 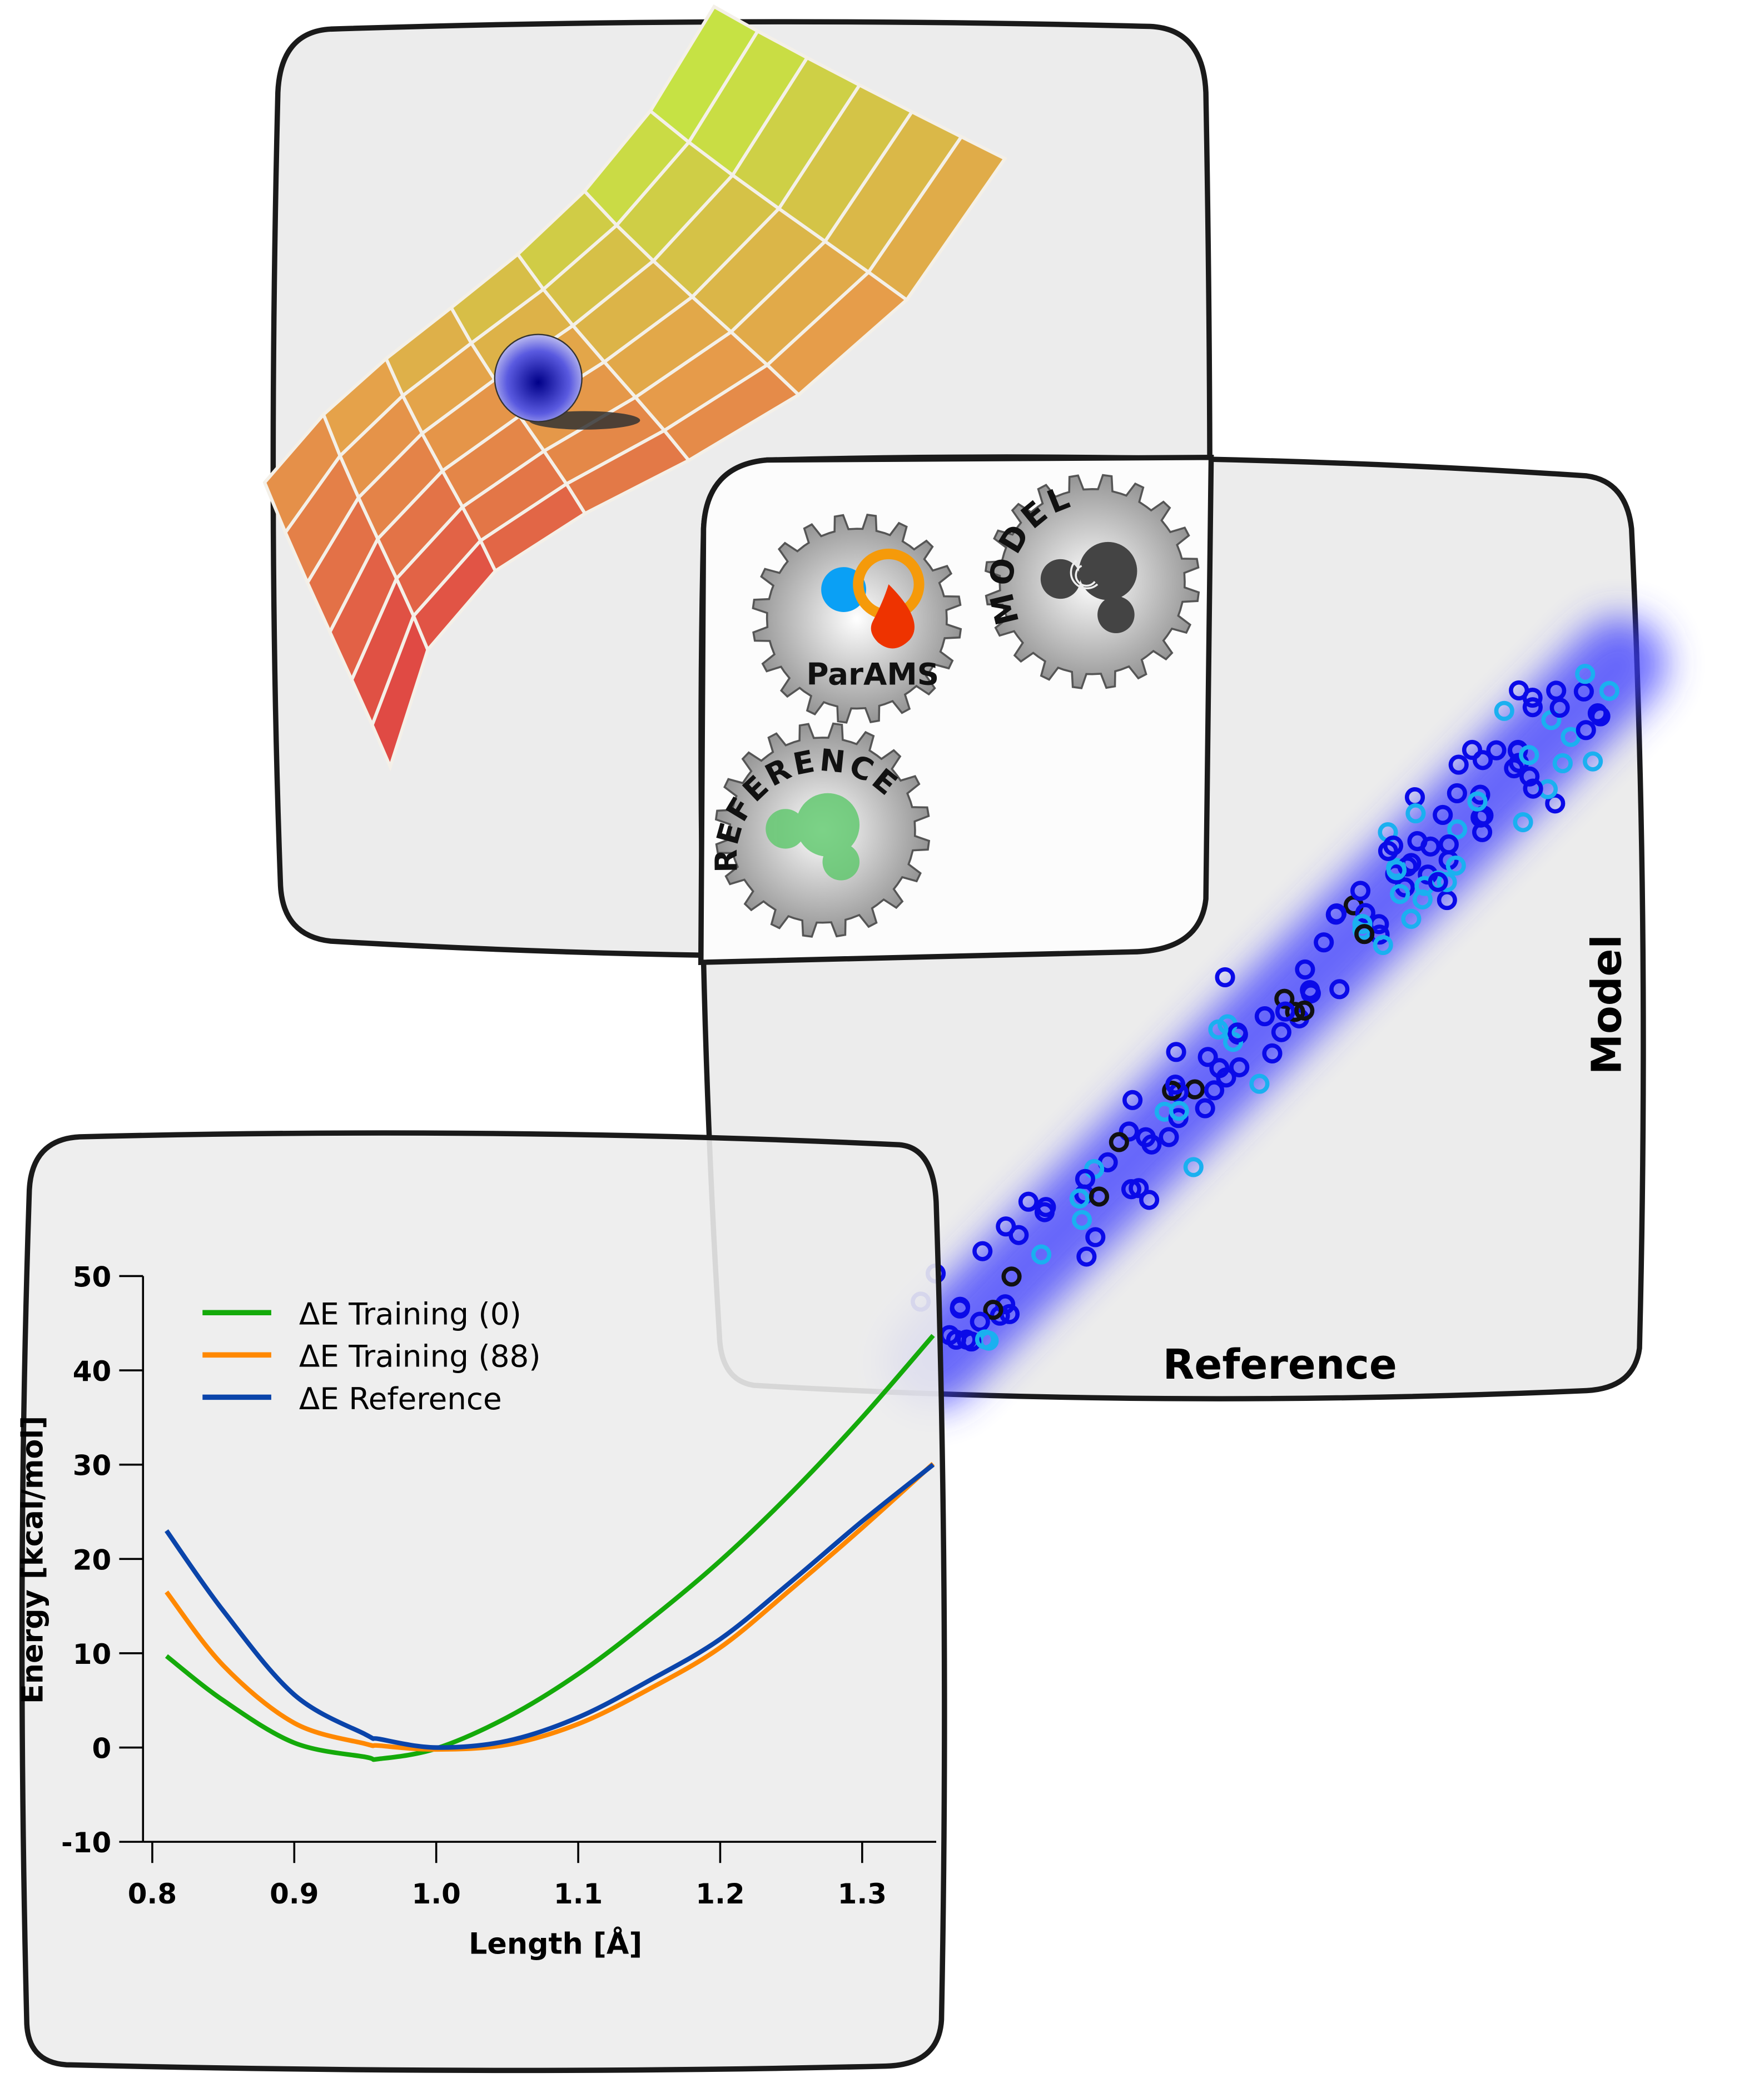 What do you see at coordinates (954, 706) in the screenshot?
I see `workflow-gears: ParAMS MODEL REFERENCE` at bounding box center [954, 706].